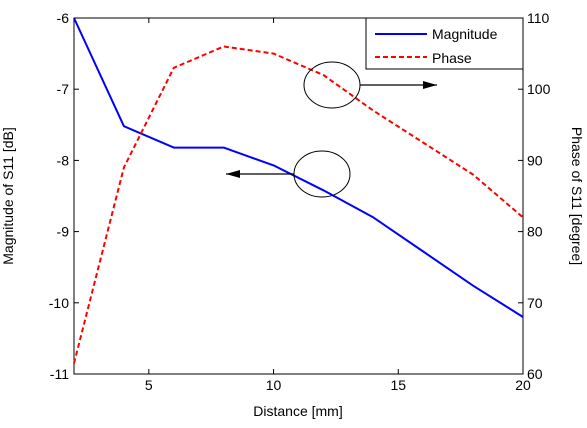 The height and width of the screenshot is (428, 587). What do you see at coordinates (538, 18) in the screenshot?
I see `y-right-tick-label: 110` at bounding box center [538, 18].